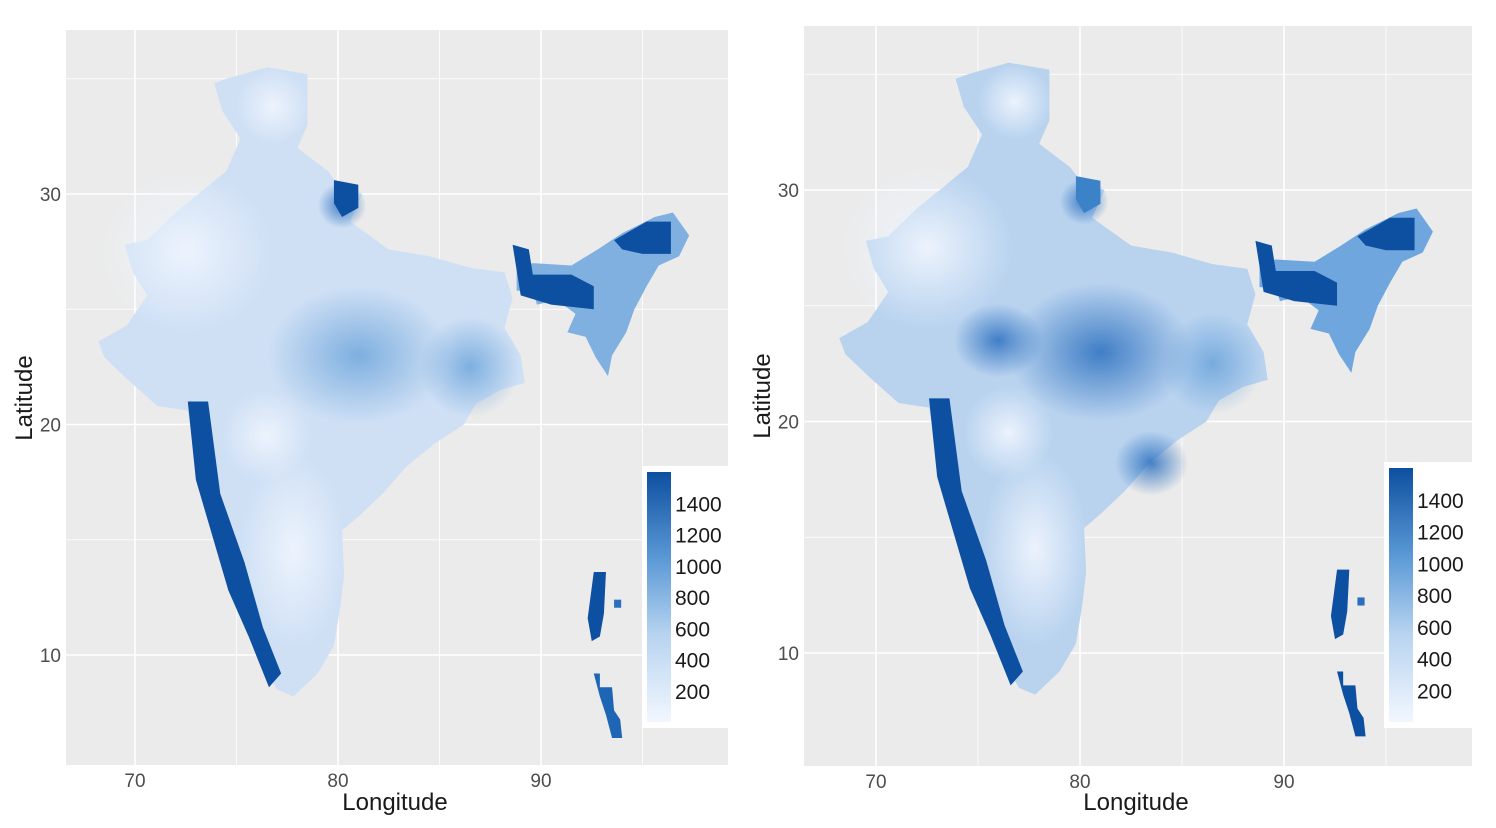 The width and height of the screenshot is (1496, 828). What do you see at coordinates (998, 340) in the screenshot?
I see `west-central-rain` at bounding box center [998, 340].